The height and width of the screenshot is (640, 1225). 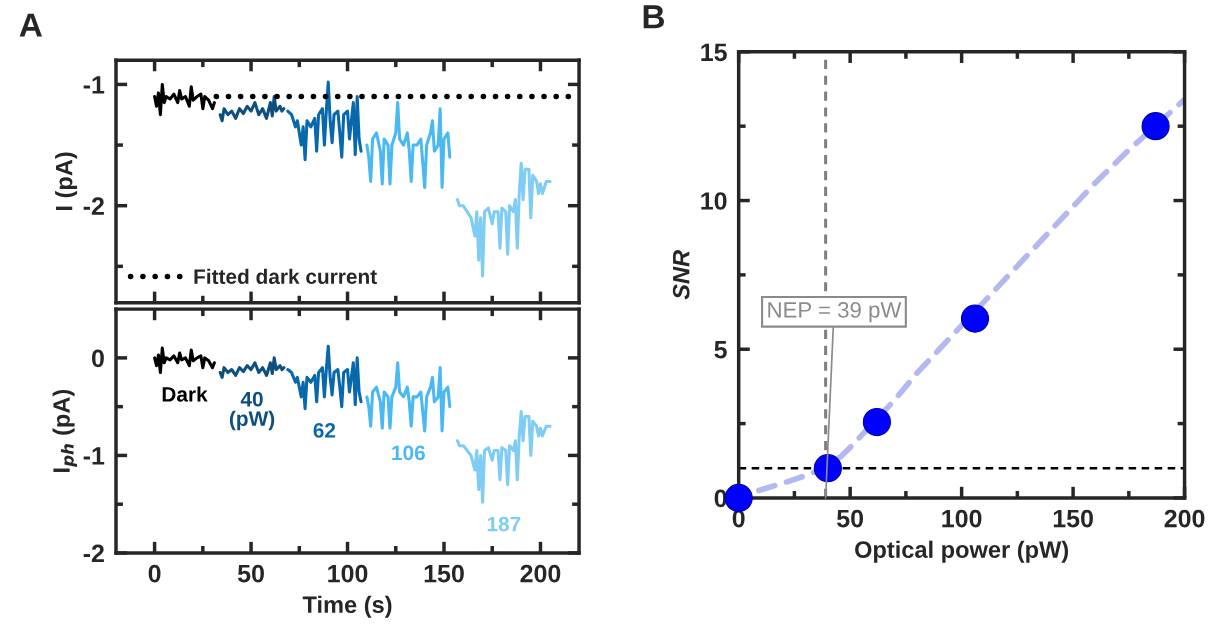 I want to click on y-tick-label: 5, so click(x=720, y=350).